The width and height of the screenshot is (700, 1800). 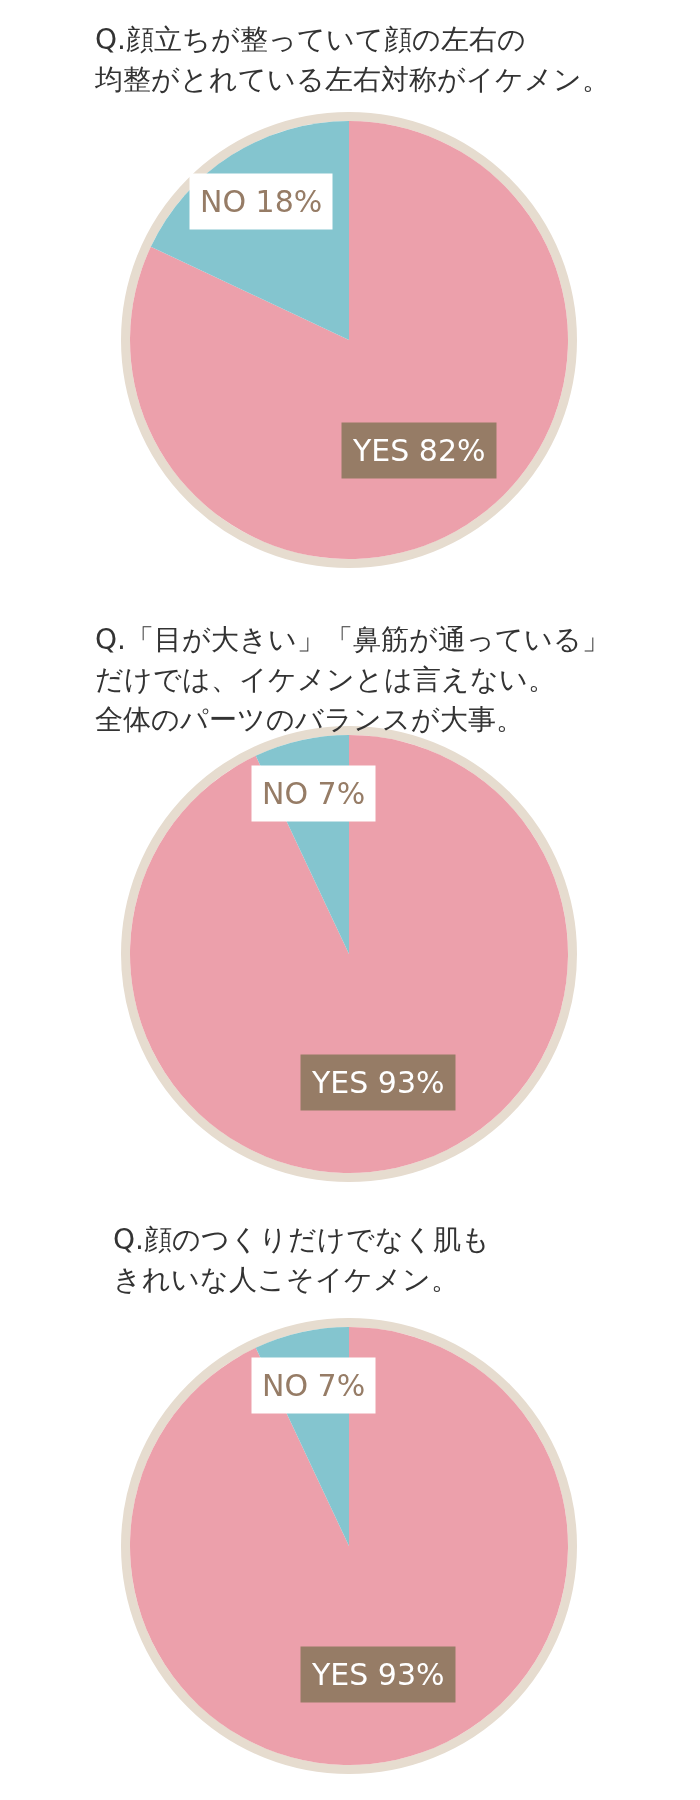 I want to click on chart-title: Q.顔立ちが整っていて顔の左右の均整がとれている左右対称がイケメン。, so click(x=352, y=60).